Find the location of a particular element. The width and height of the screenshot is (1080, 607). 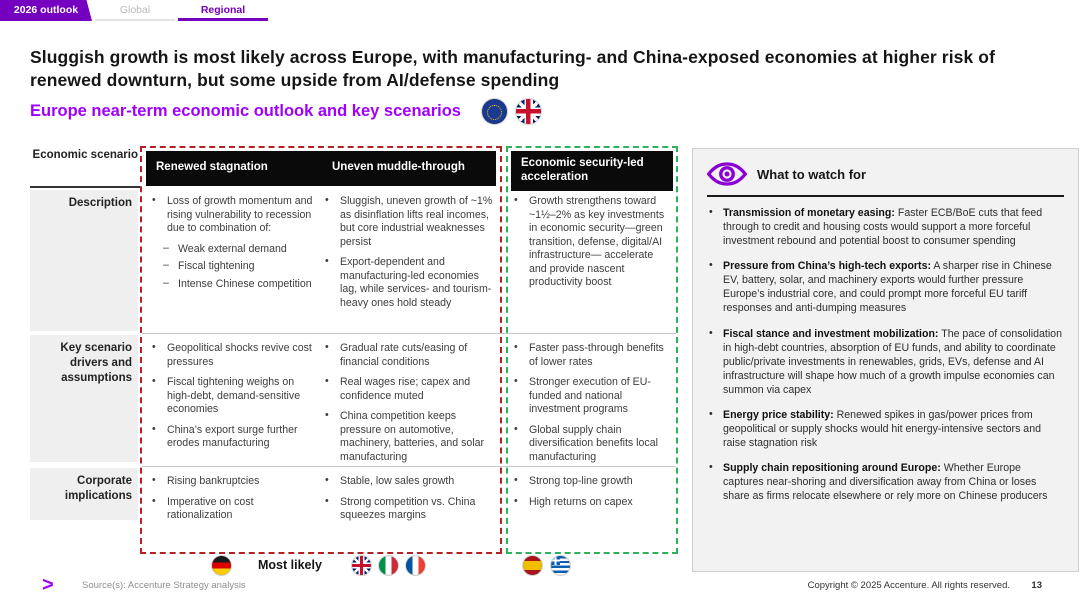

table-corner-label: Economic scenario is located at coordinates (85, 155).